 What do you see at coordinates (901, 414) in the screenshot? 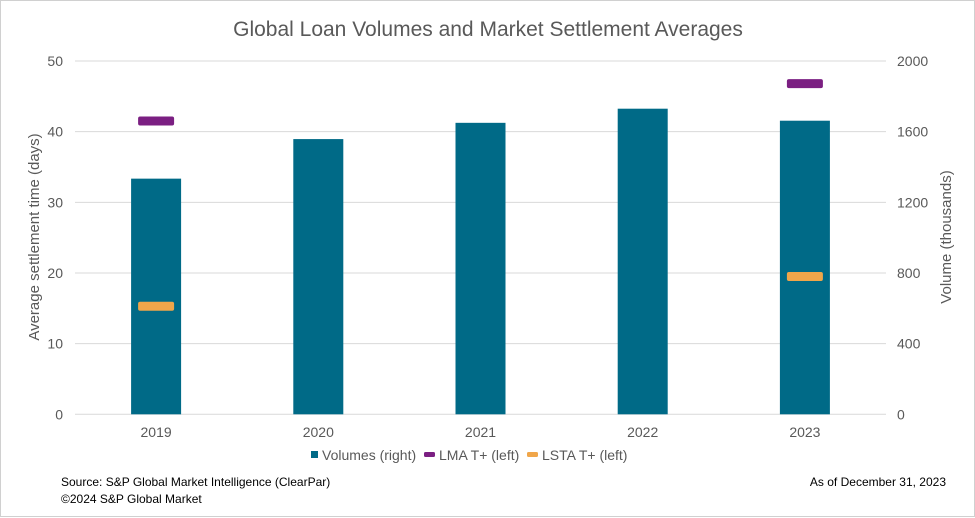
I see `right-tick-label: 0` at bounding box center [901, 414].